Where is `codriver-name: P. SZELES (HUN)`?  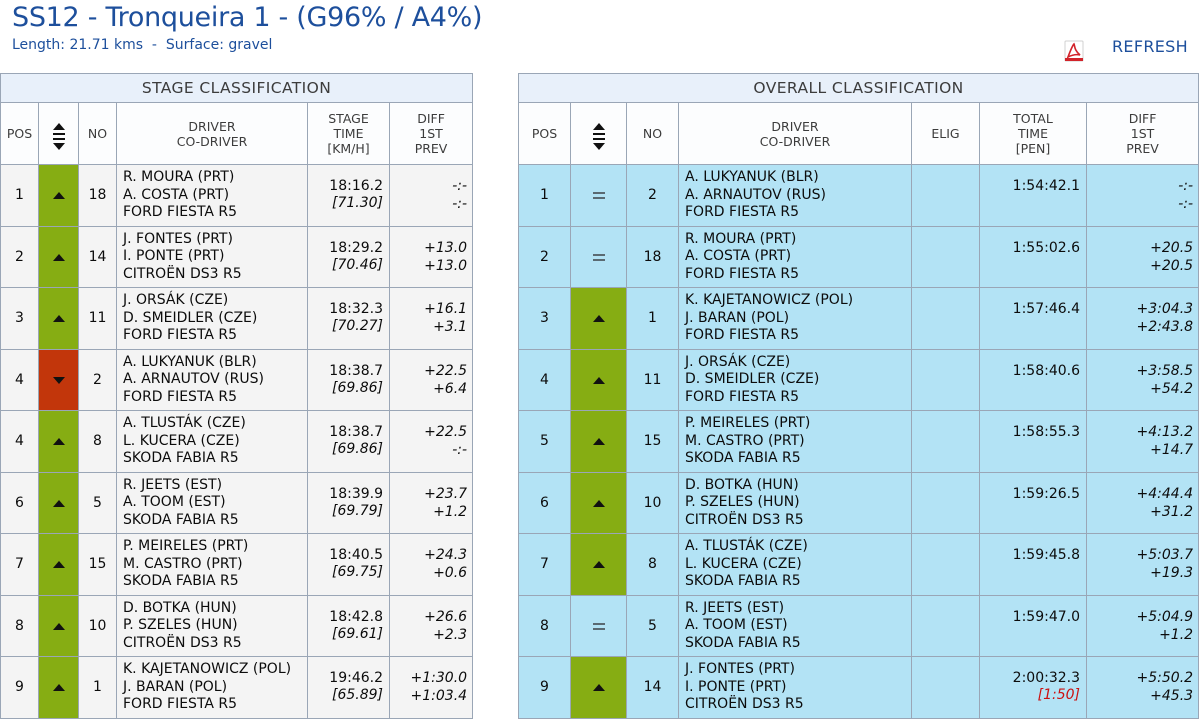
codriver-name: P. SZELES (HUN) is located at coordinates (180, 625).